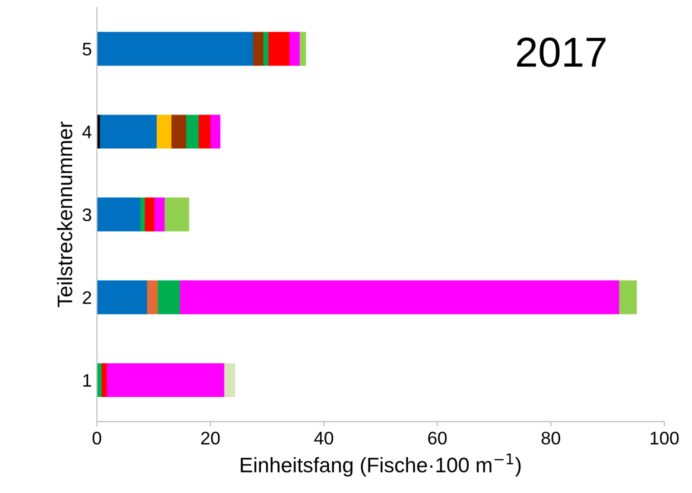  Describe the element at coordinates (380, 465) in the screenshot. I see `x-axis-title: Einheitsfang (Fische·100 m$^{−1}$)` at that location.